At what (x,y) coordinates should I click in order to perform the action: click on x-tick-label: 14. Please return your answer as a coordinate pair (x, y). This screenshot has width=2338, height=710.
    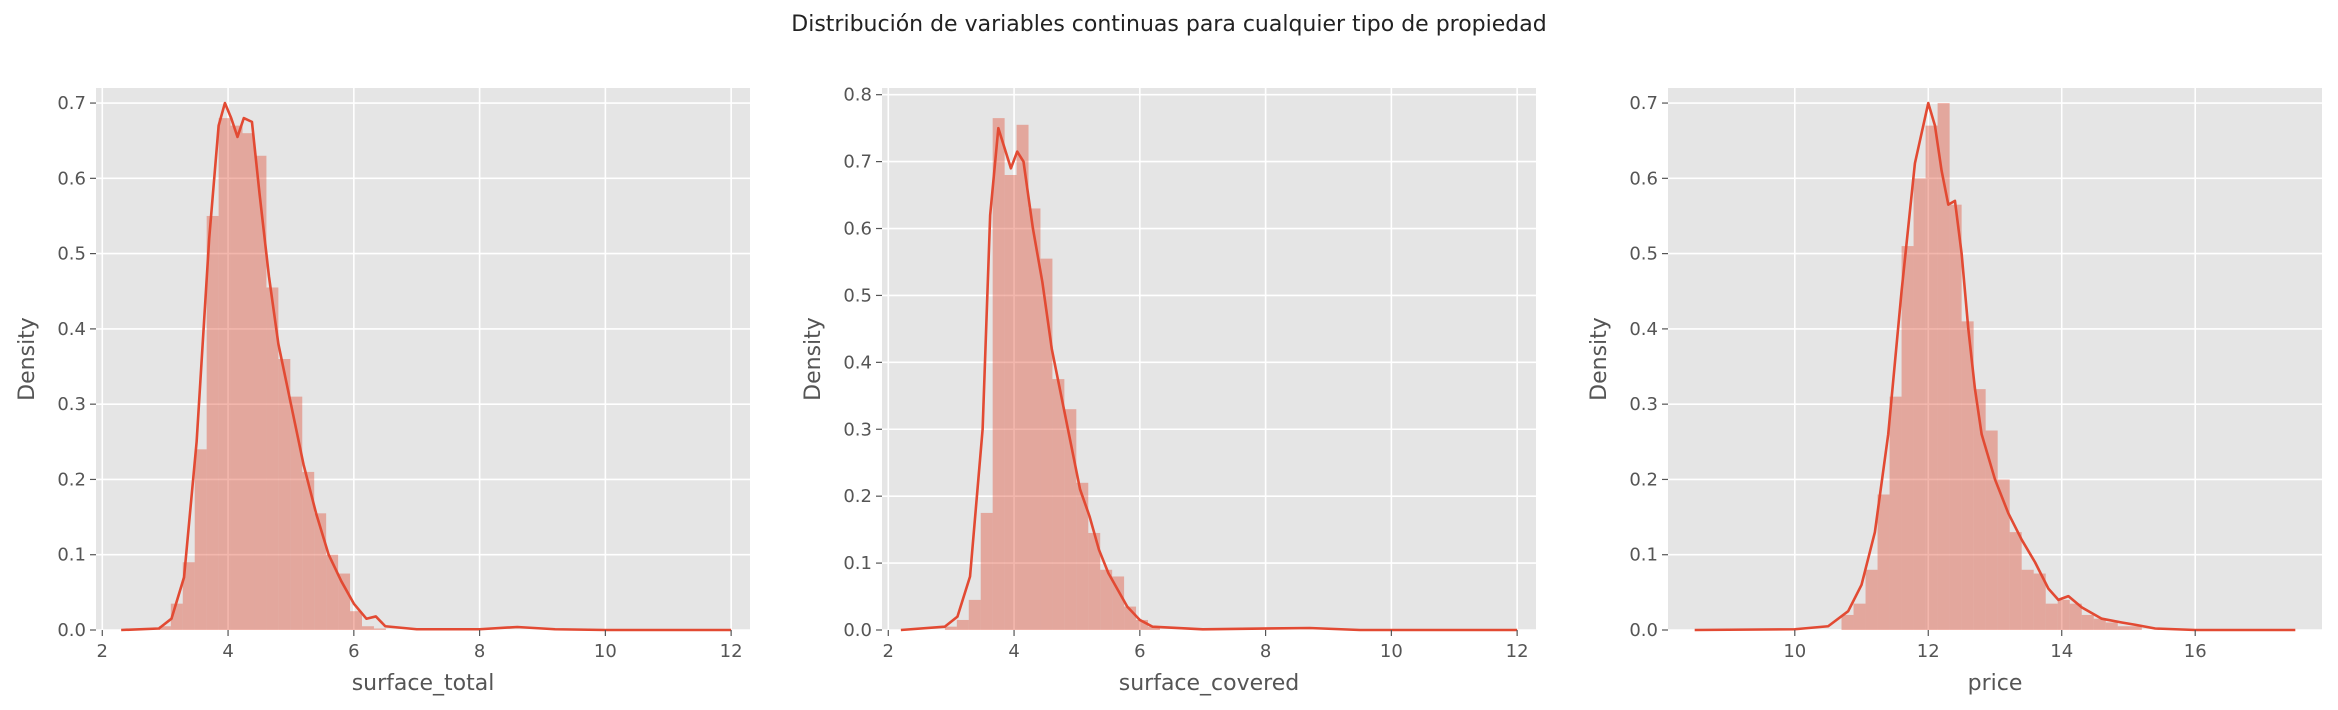
    Looking at the image, I should click on (2061, 651).